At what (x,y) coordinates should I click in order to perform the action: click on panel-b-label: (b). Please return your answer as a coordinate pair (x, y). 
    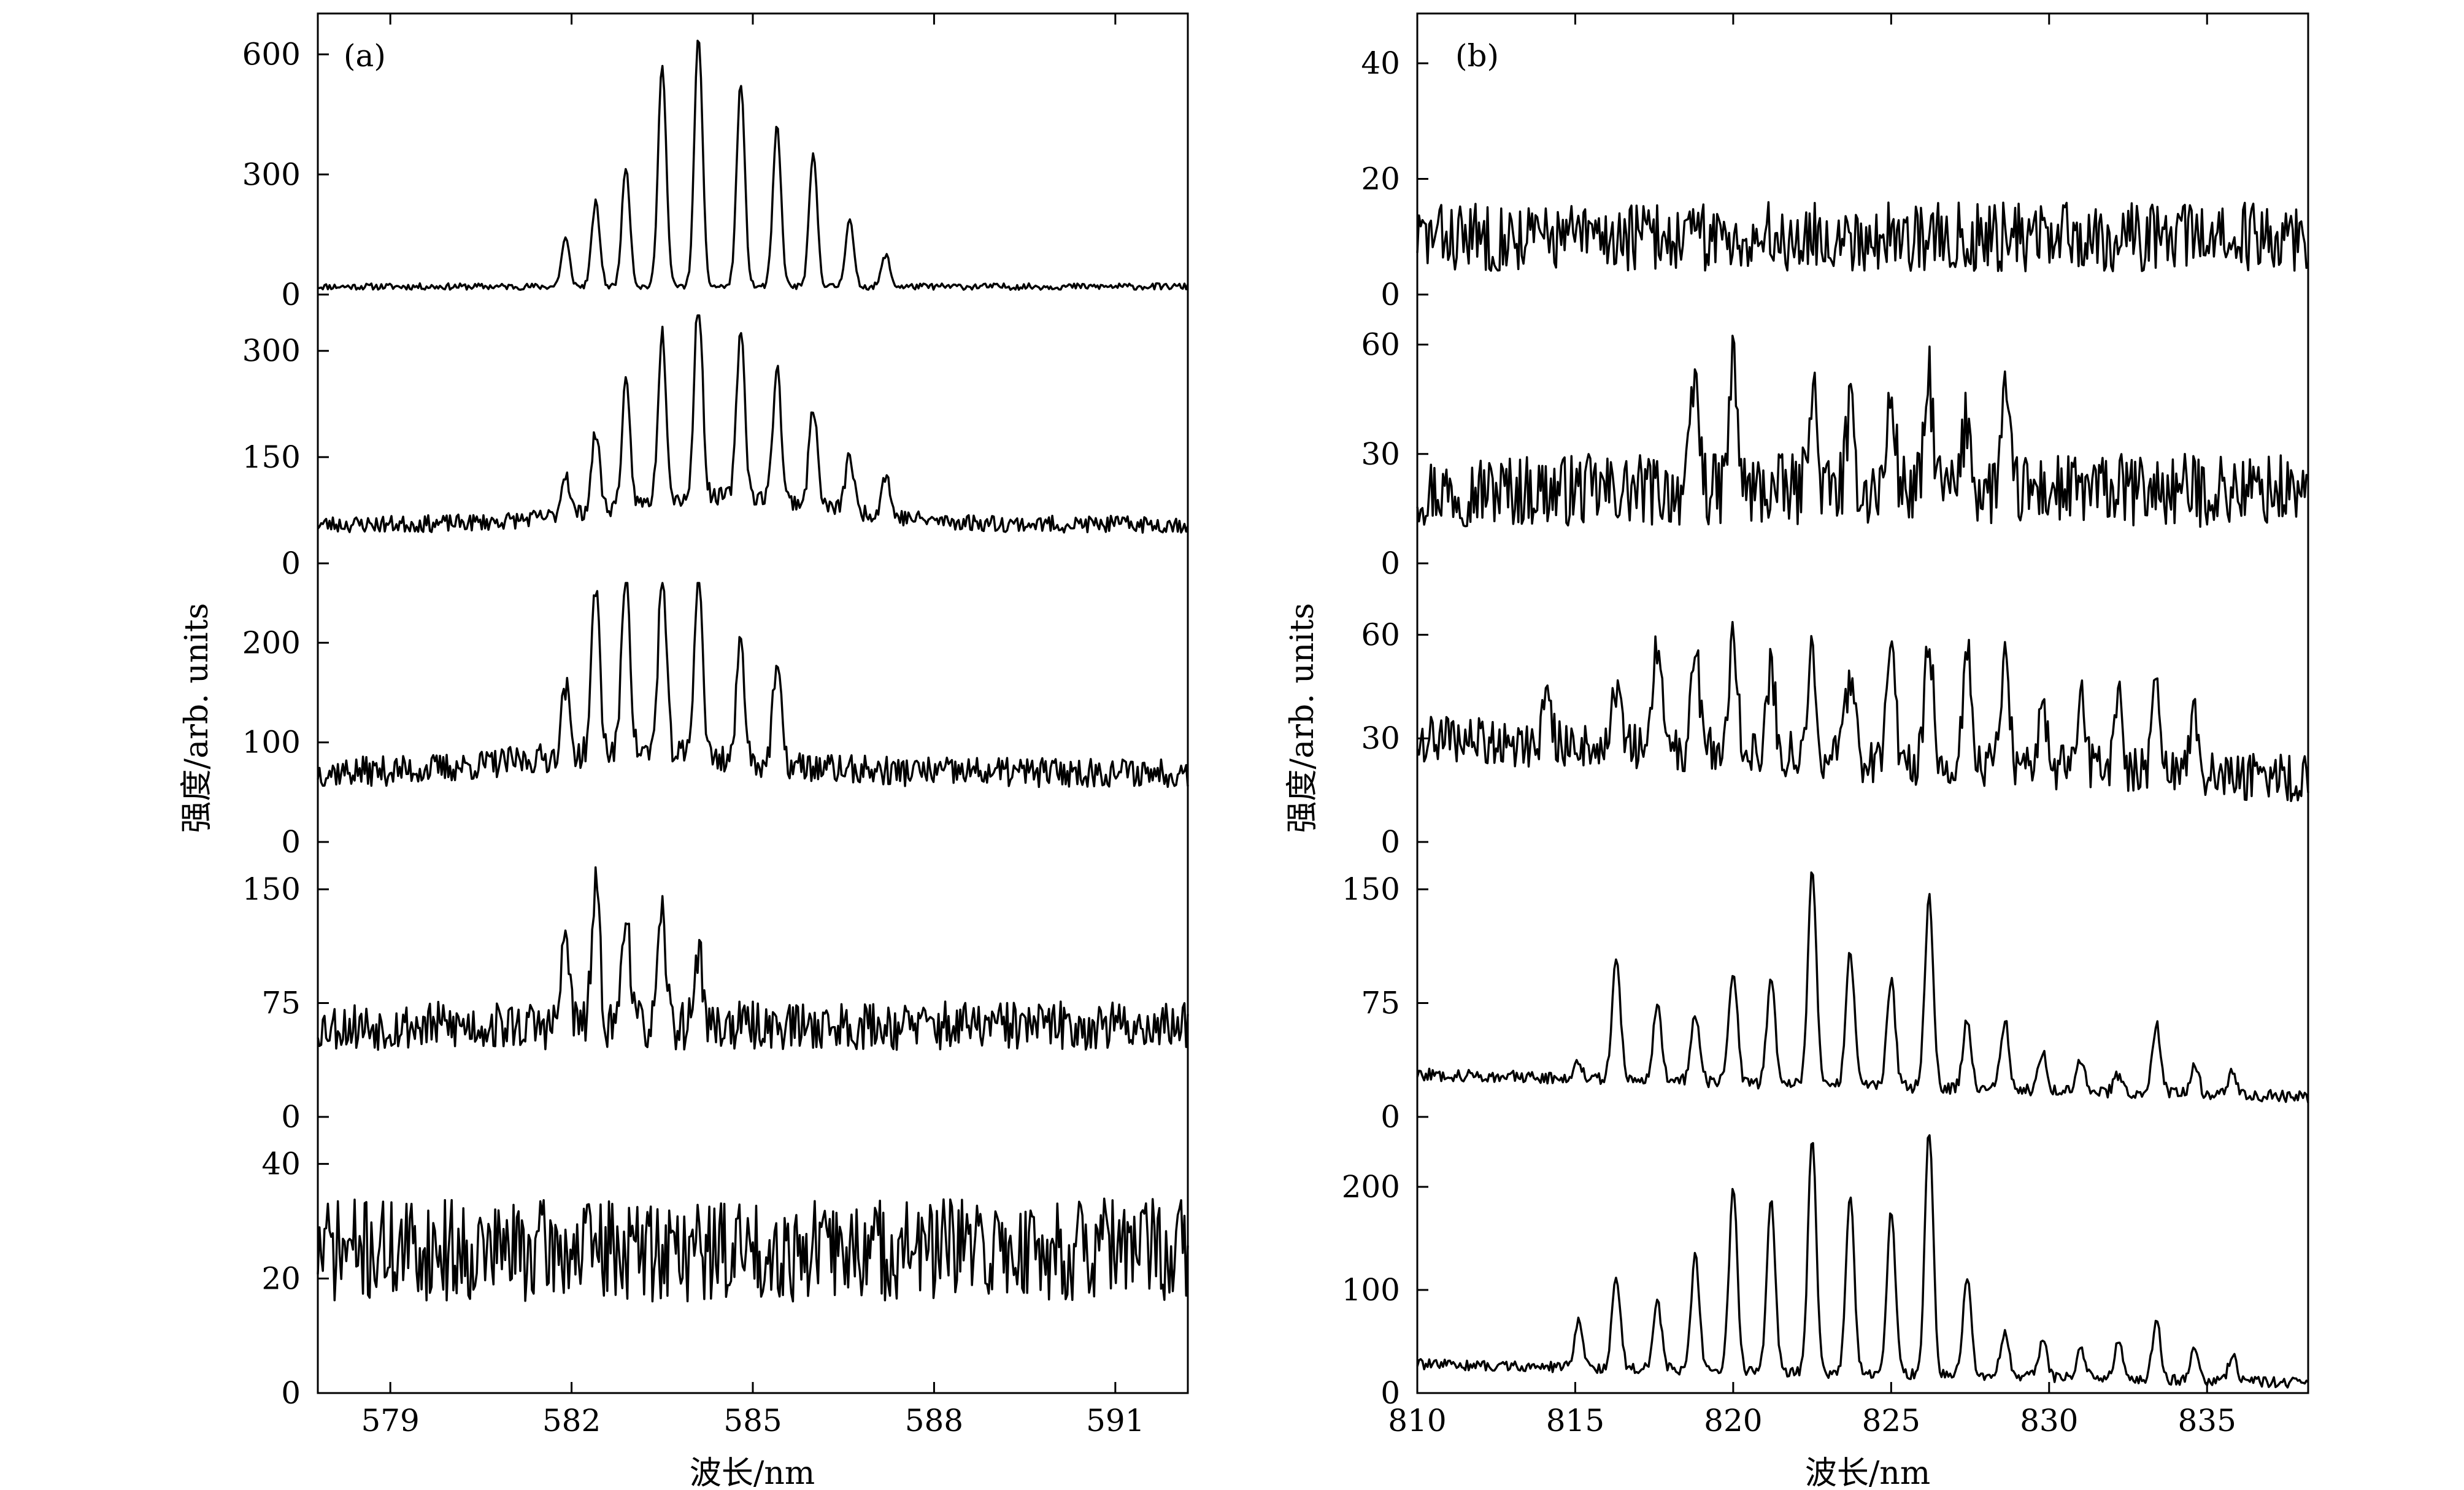
    Looking at the image, I should click on (1477, 56).